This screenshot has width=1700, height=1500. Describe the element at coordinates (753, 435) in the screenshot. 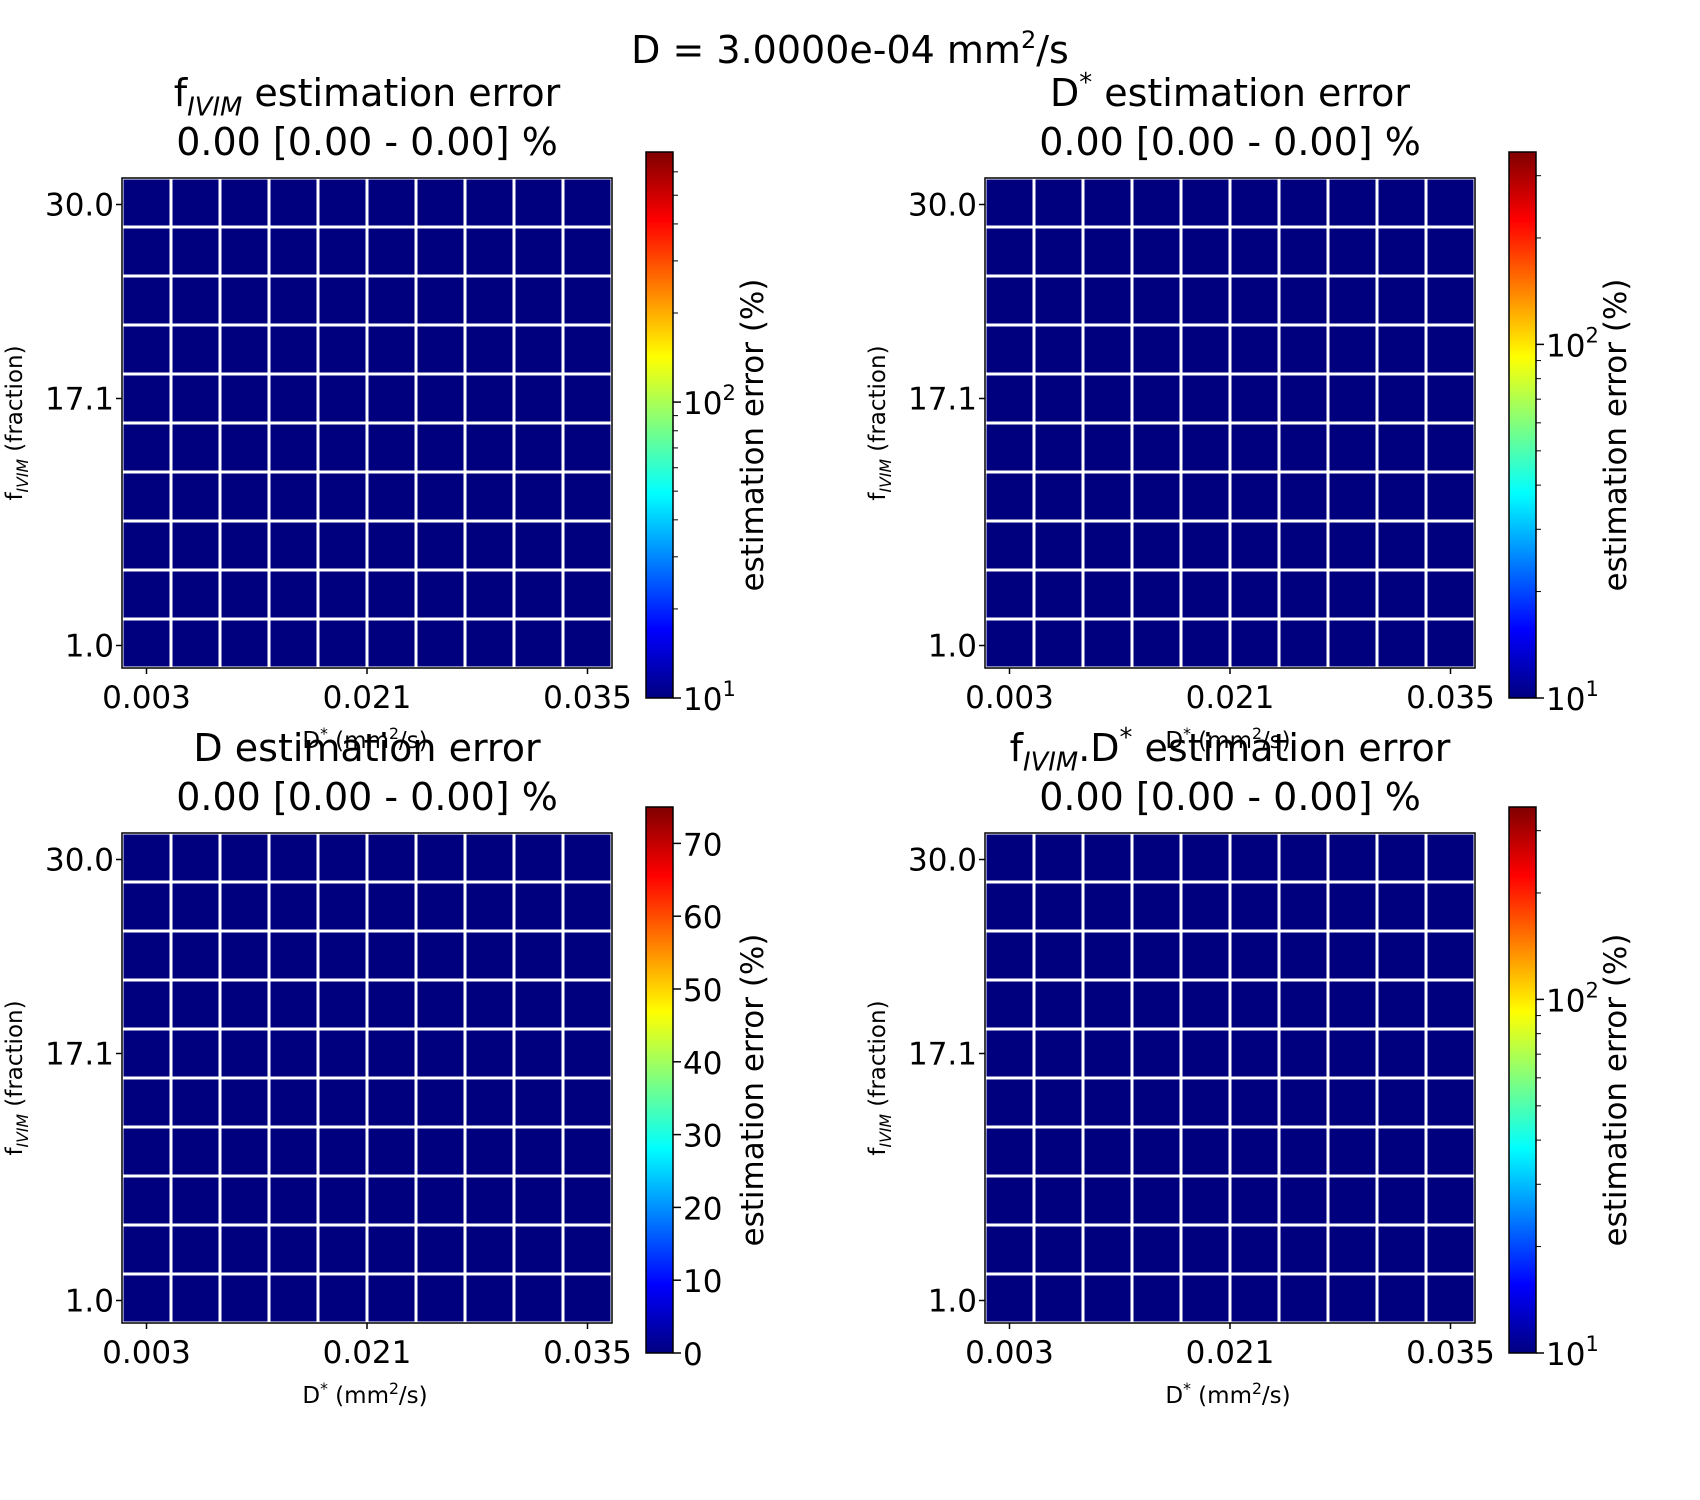

I see `colorbar-label: estimation error (%)` at that location.